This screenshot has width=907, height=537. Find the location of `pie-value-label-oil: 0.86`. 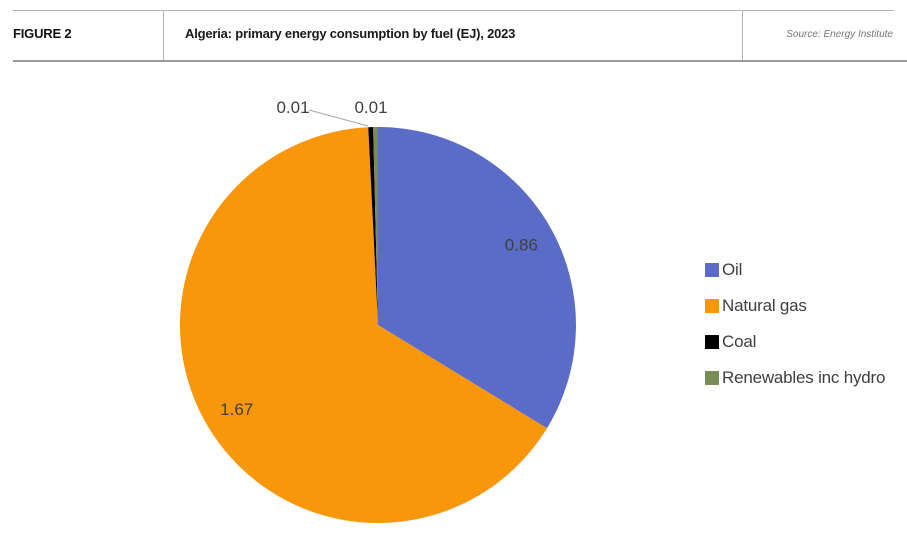

pie-value-label-oil: 0.86 is located at coordinates (521, 245).